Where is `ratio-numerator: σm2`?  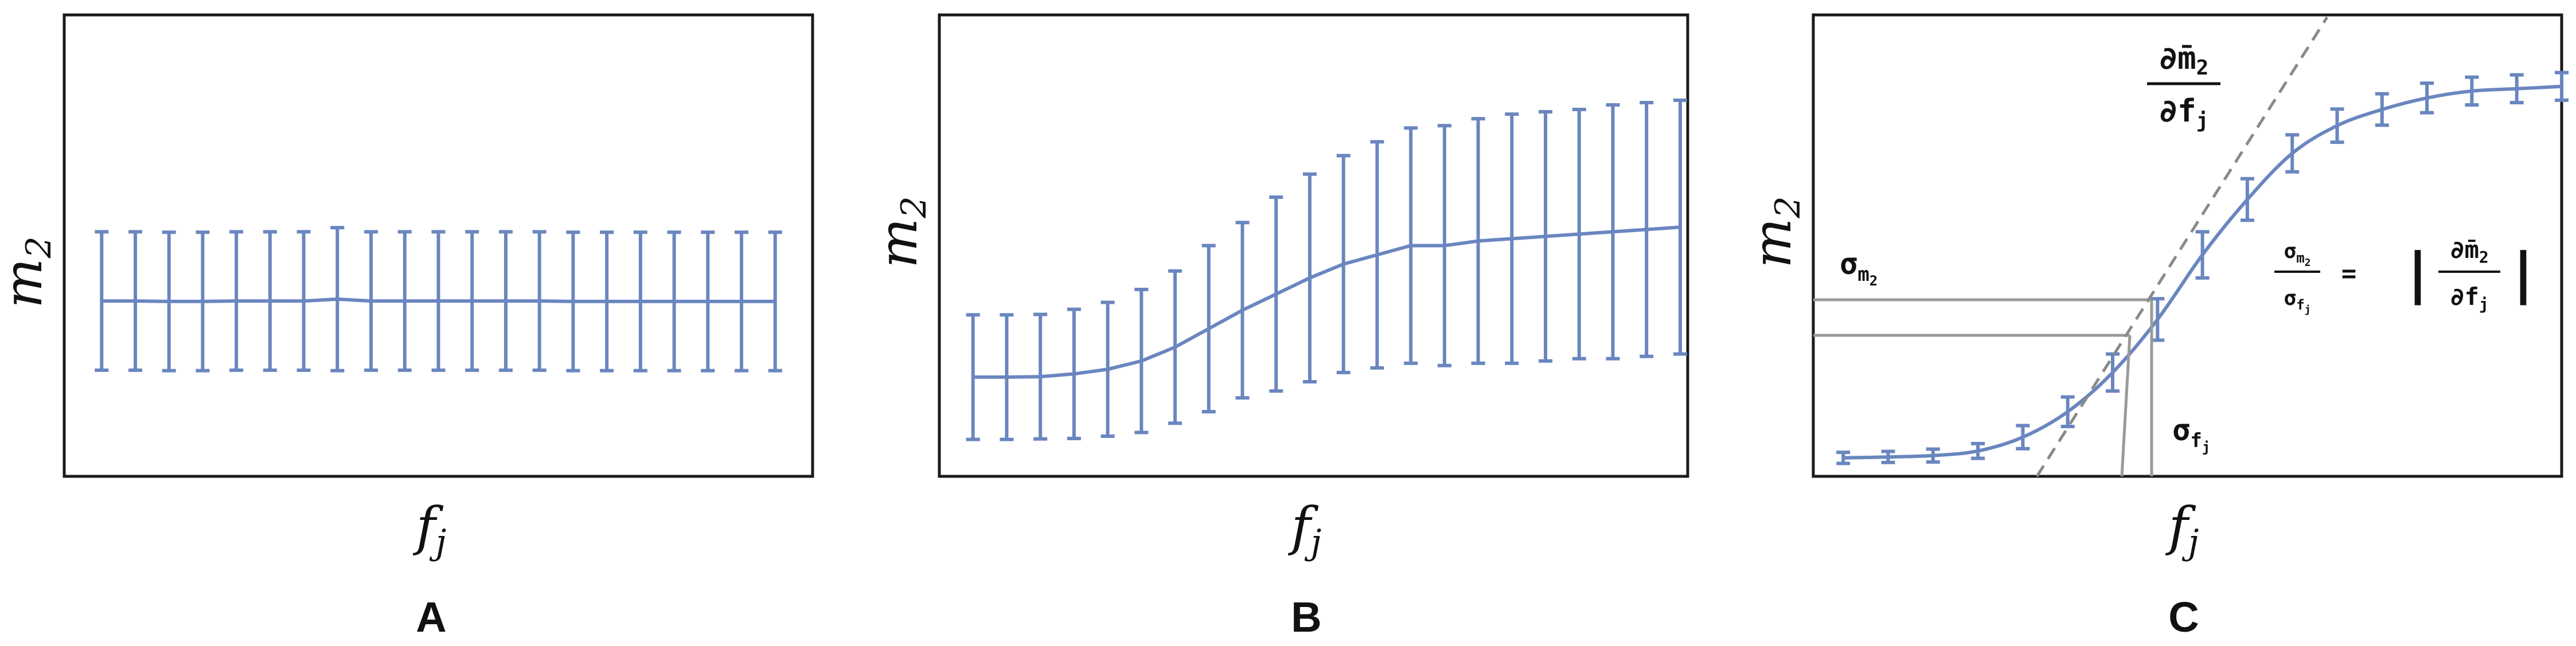 ratio-numerator: σm2 is located at coordinates (2297, 254).